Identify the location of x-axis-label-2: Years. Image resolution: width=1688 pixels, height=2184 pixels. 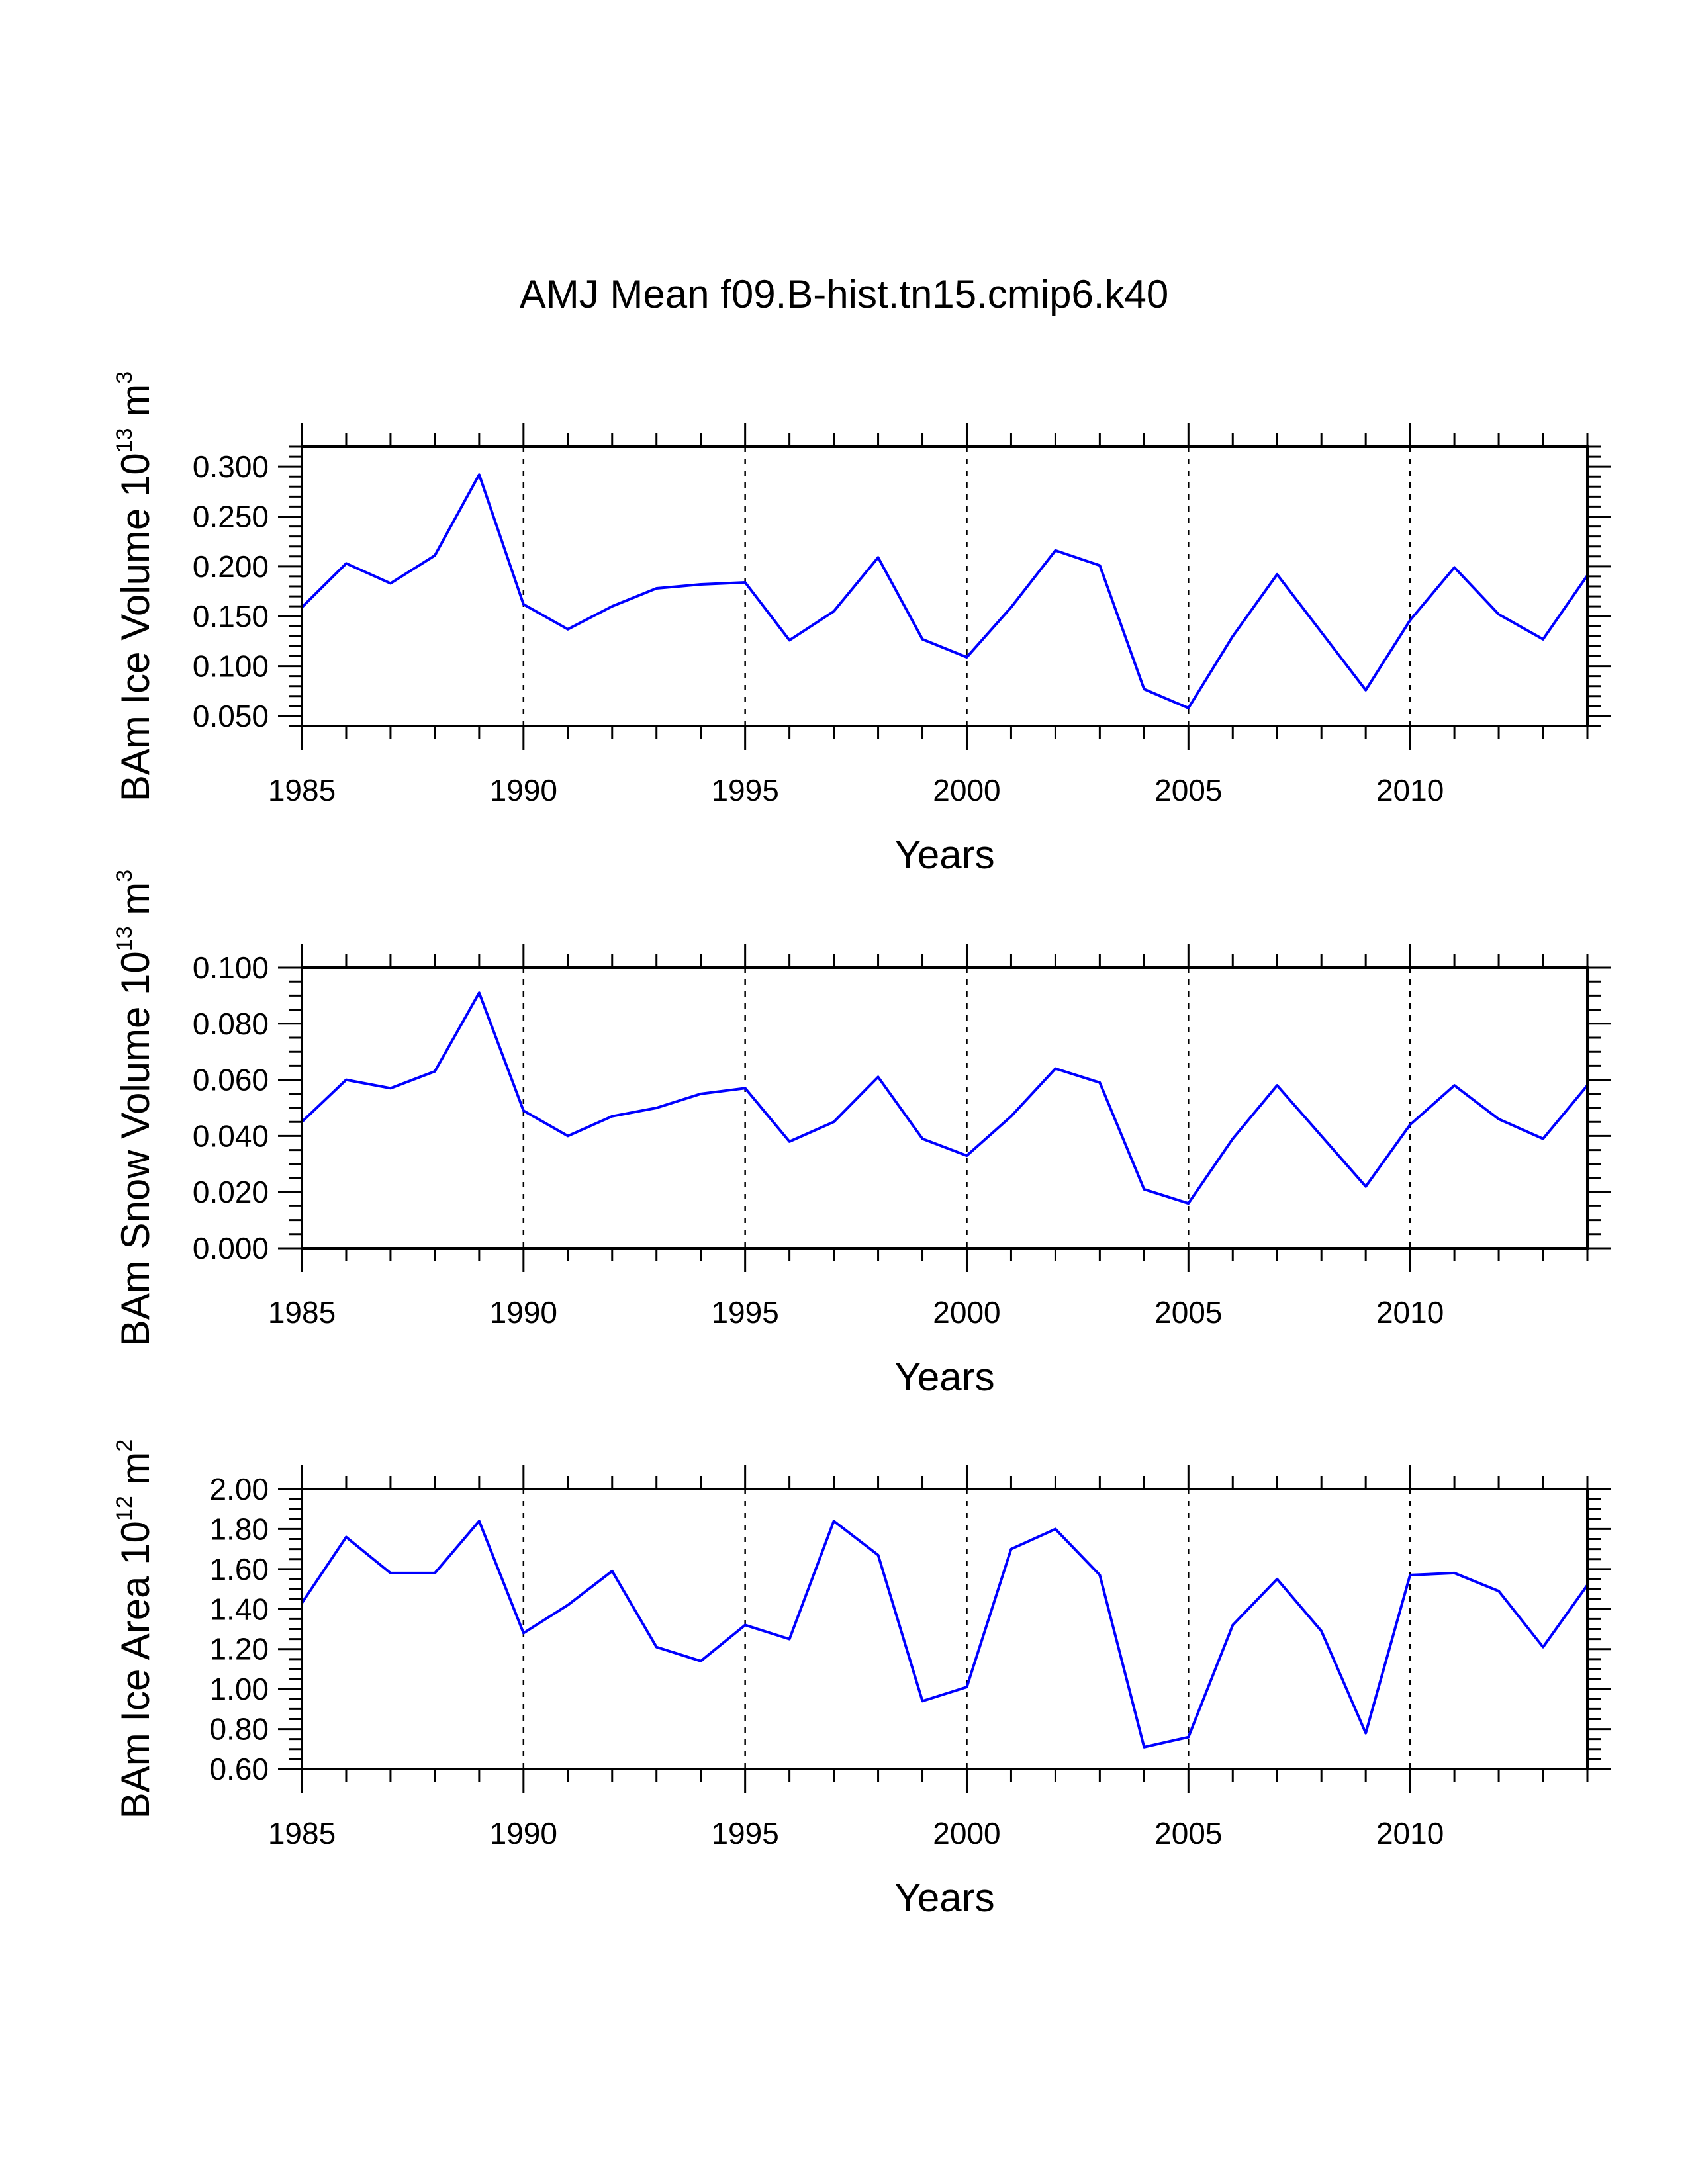
(944, 1377).